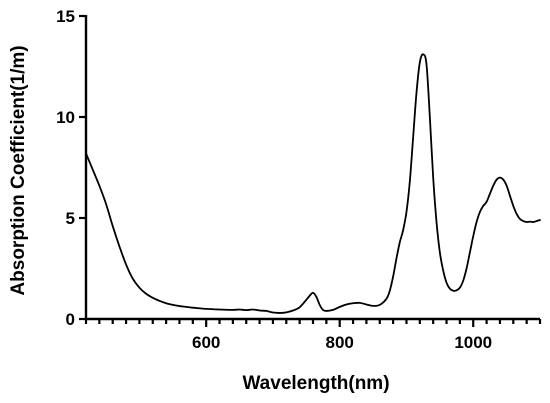  What do you see at coordinates (70, 319) in the screenshot?
I see `y-tick-label: 0` at bounding box center [70, 319].